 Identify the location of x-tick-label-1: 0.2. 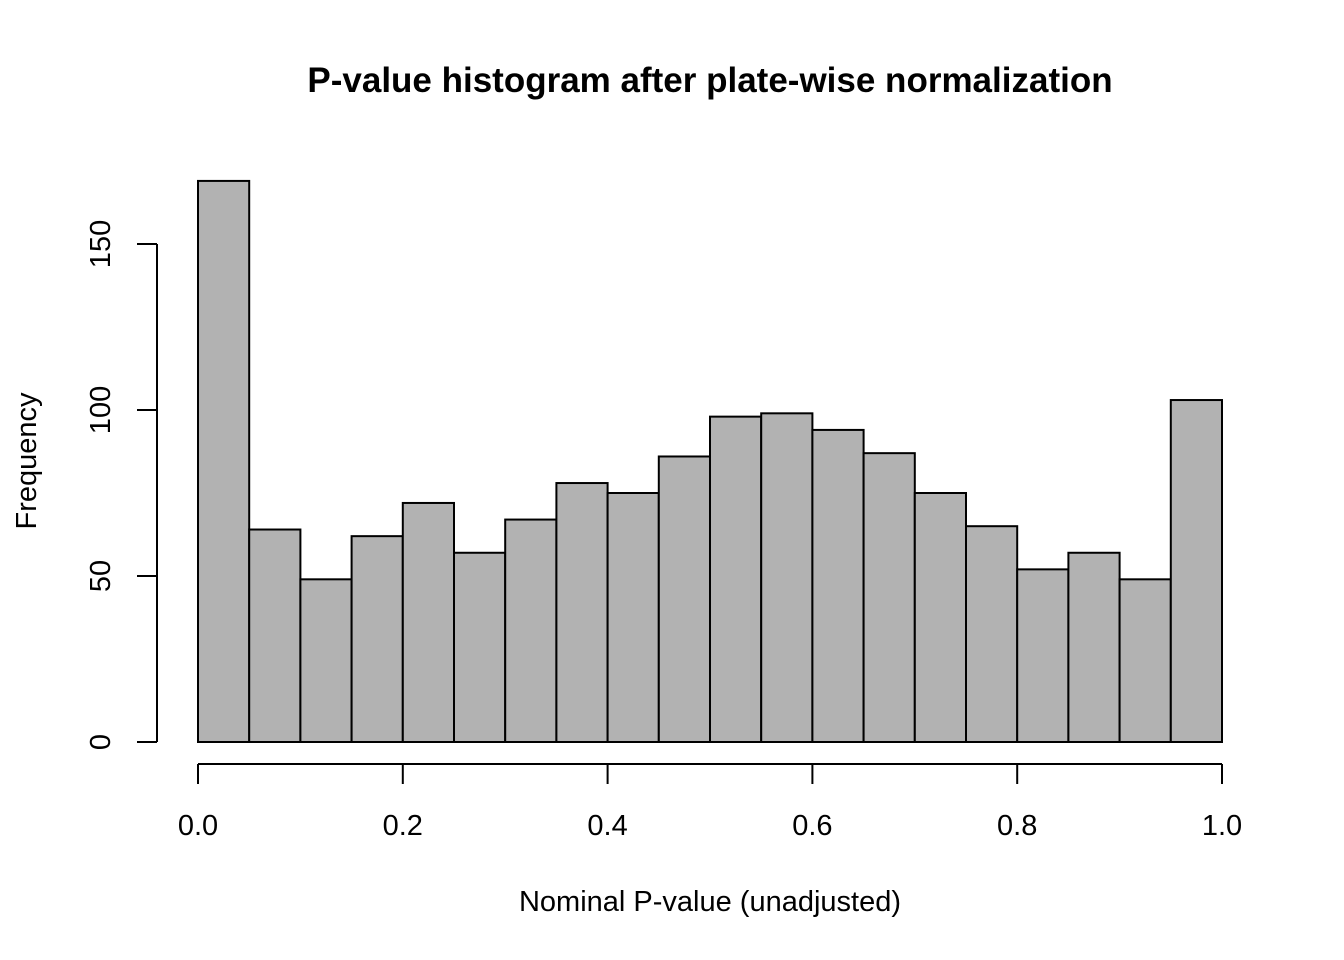
(403, 826).